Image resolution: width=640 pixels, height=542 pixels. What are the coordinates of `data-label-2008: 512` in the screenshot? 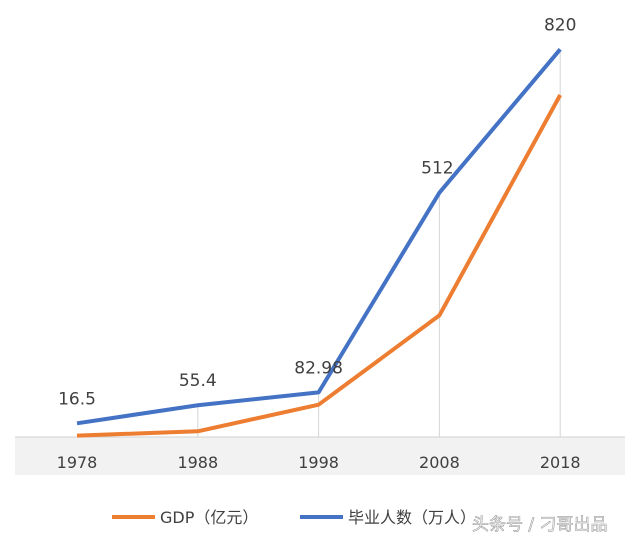 It's located at (437, 169).